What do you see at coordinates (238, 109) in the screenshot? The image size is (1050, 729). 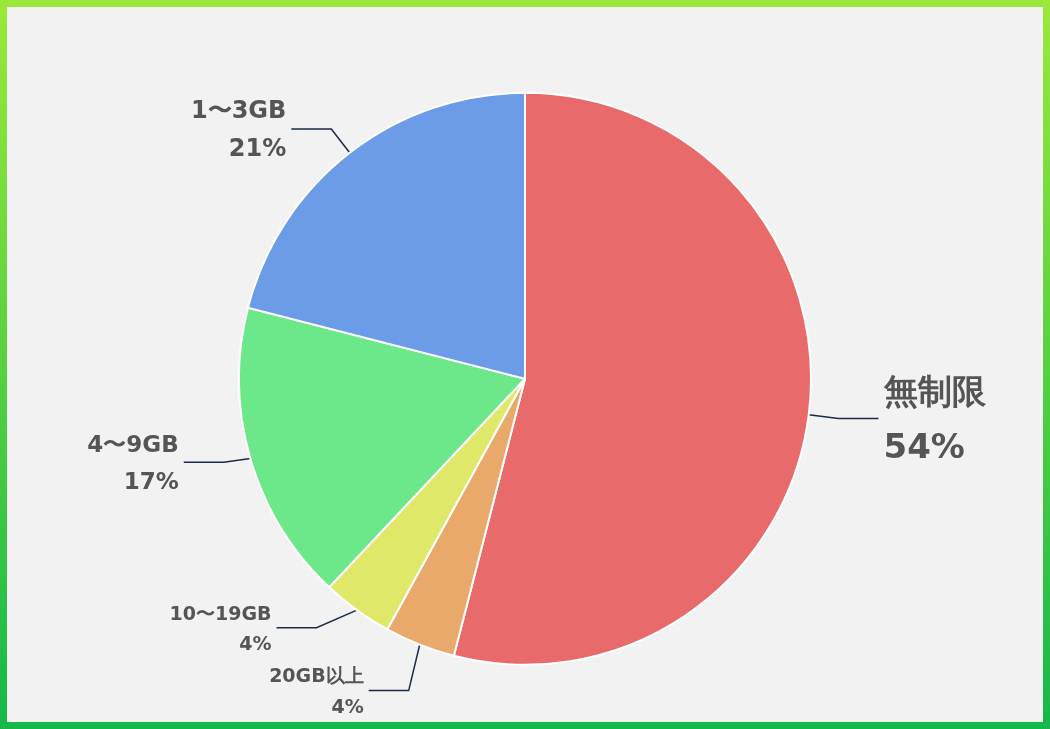 I see `slice-label: 1〜3GB` at bounding box center [238, 109].